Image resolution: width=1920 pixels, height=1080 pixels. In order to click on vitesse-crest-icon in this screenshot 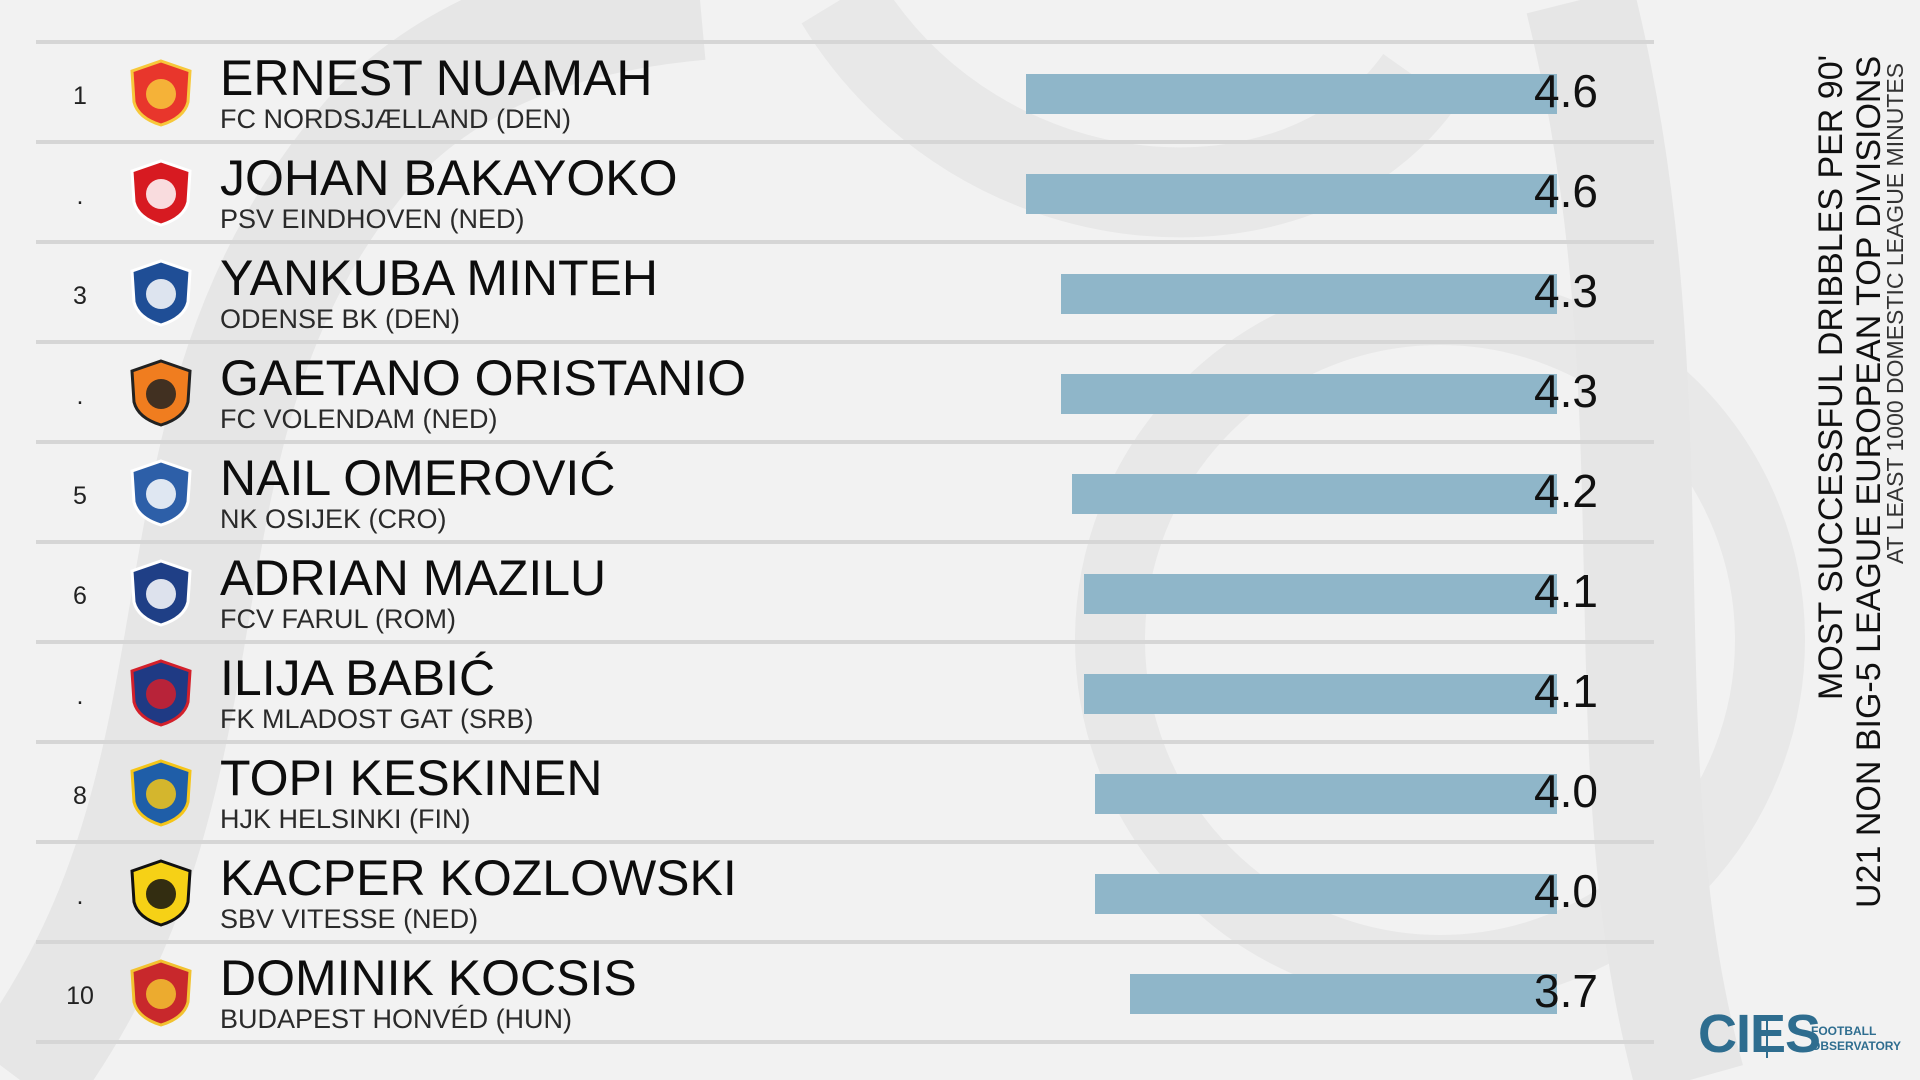, I will do `click(161, 893)`.